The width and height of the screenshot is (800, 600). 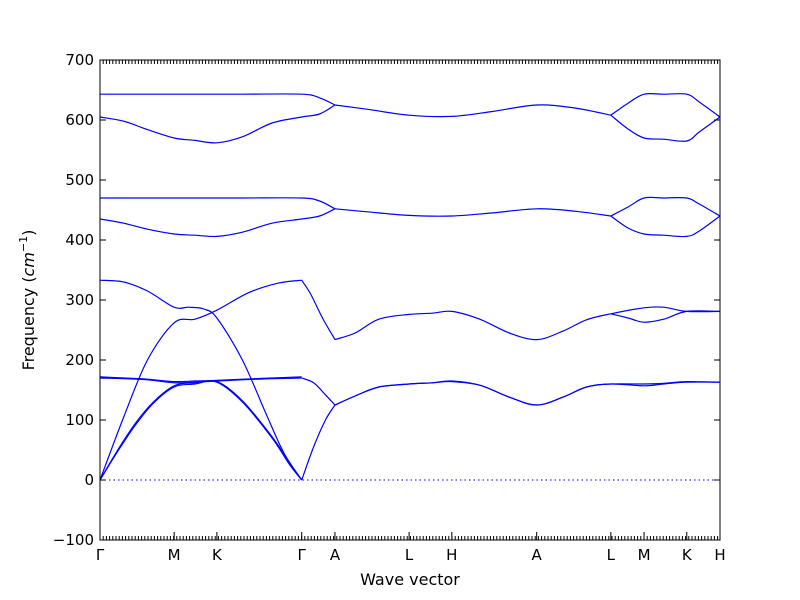 What do you see at coordinates (410, 579) in the screenshot?
I see `x-axis-label: Wave vector` at bounding box center [410, 579].